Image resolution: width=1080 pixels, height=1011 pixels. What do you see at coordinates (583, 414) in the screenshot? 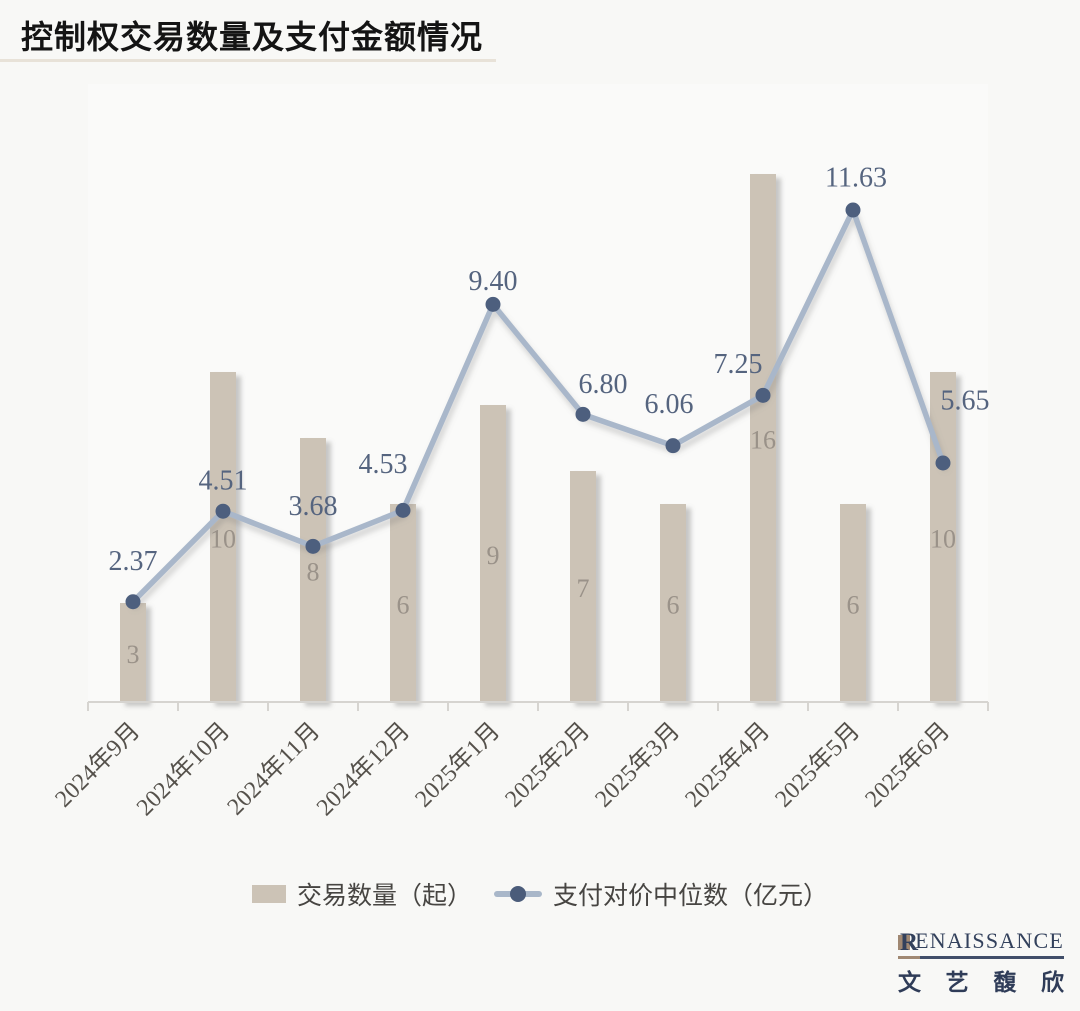
I see `line-point-marker-2025年2月` at bounding box center [583, 414].